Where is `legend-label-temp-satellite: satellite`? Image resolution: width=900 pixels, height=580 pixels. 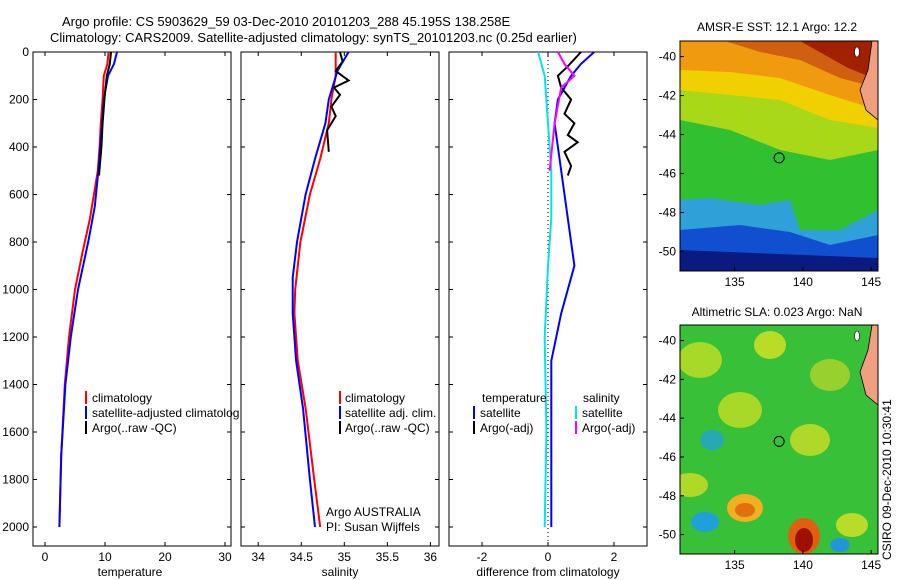 legend-label-temp-satellite: satellite is located at coordinates (500, 413).